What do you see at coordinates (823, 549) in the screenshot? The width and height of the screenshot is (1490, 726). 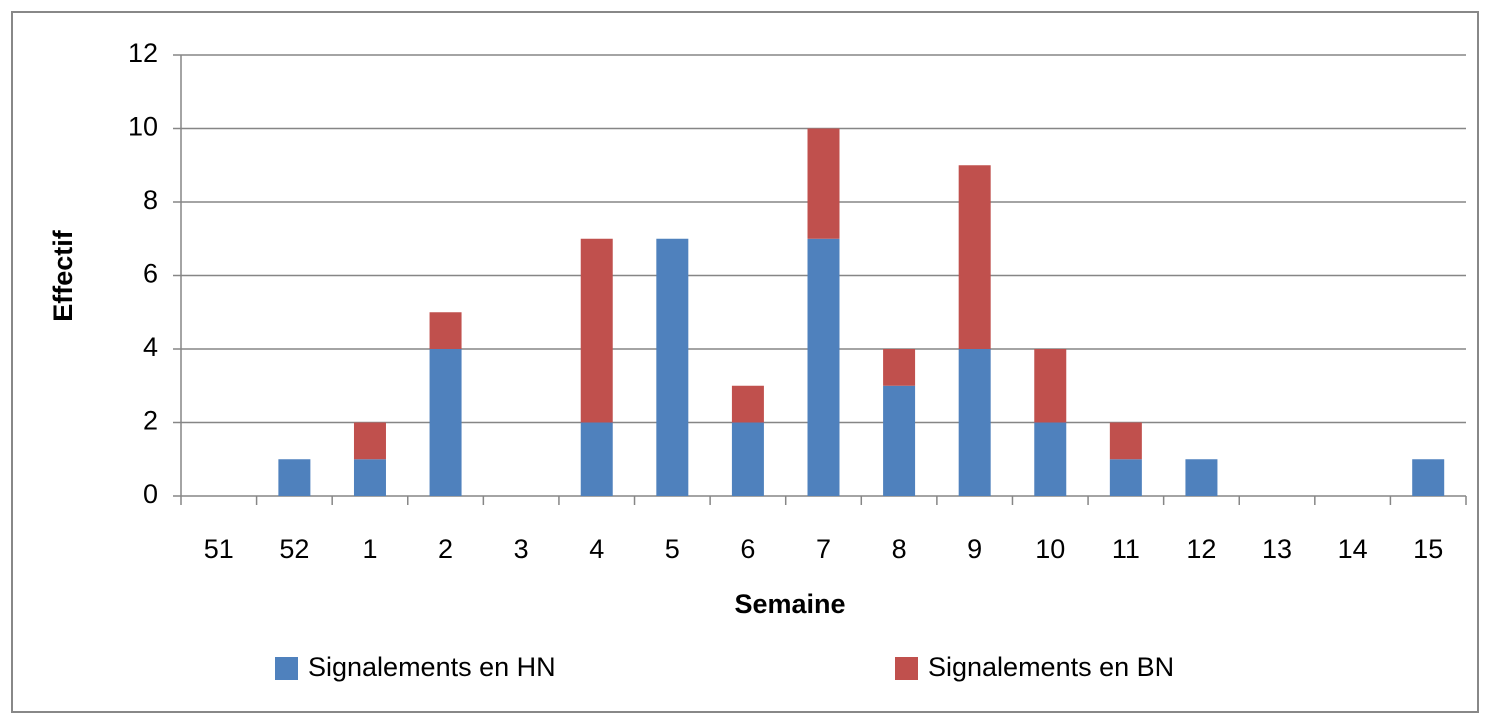 I see `x-tick-label: 7` at bounding box center [823, 549].